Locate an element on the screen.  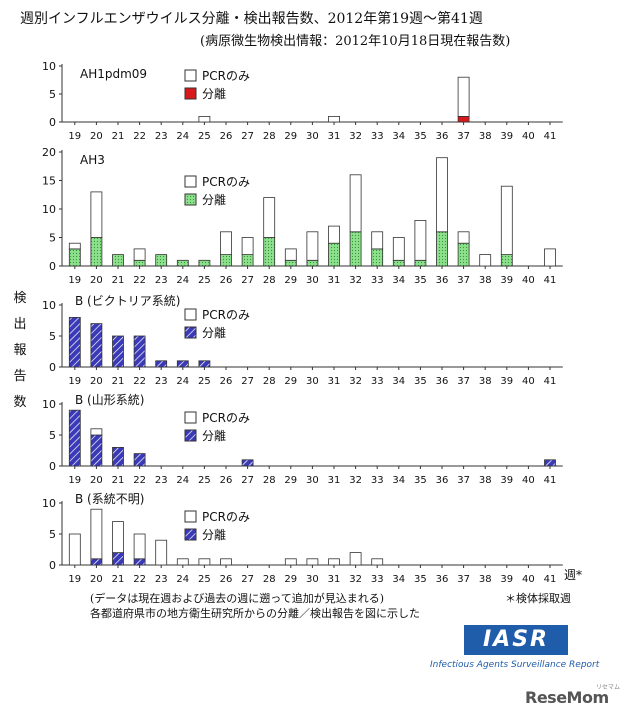
resemom-watermark: ReseMom is located at coordinates (567, 697).